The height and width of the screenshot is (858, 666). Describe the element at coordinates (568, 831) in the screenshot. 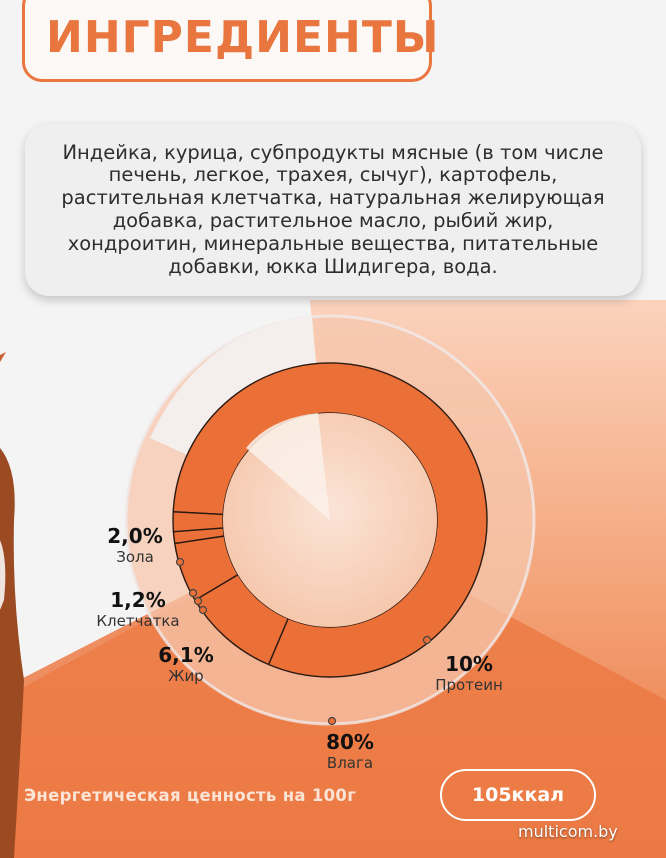

I see `watermark: multicom.by` at that location.